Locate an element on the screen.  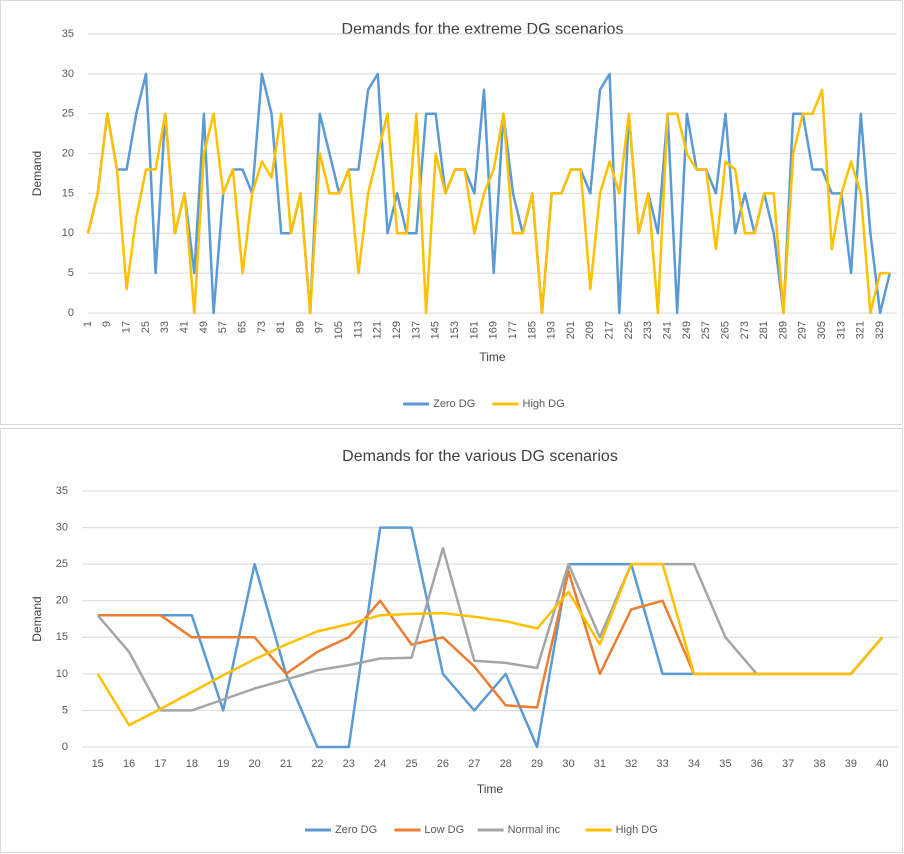
x-tick-label: 233 is located at coordinates (648, 330).